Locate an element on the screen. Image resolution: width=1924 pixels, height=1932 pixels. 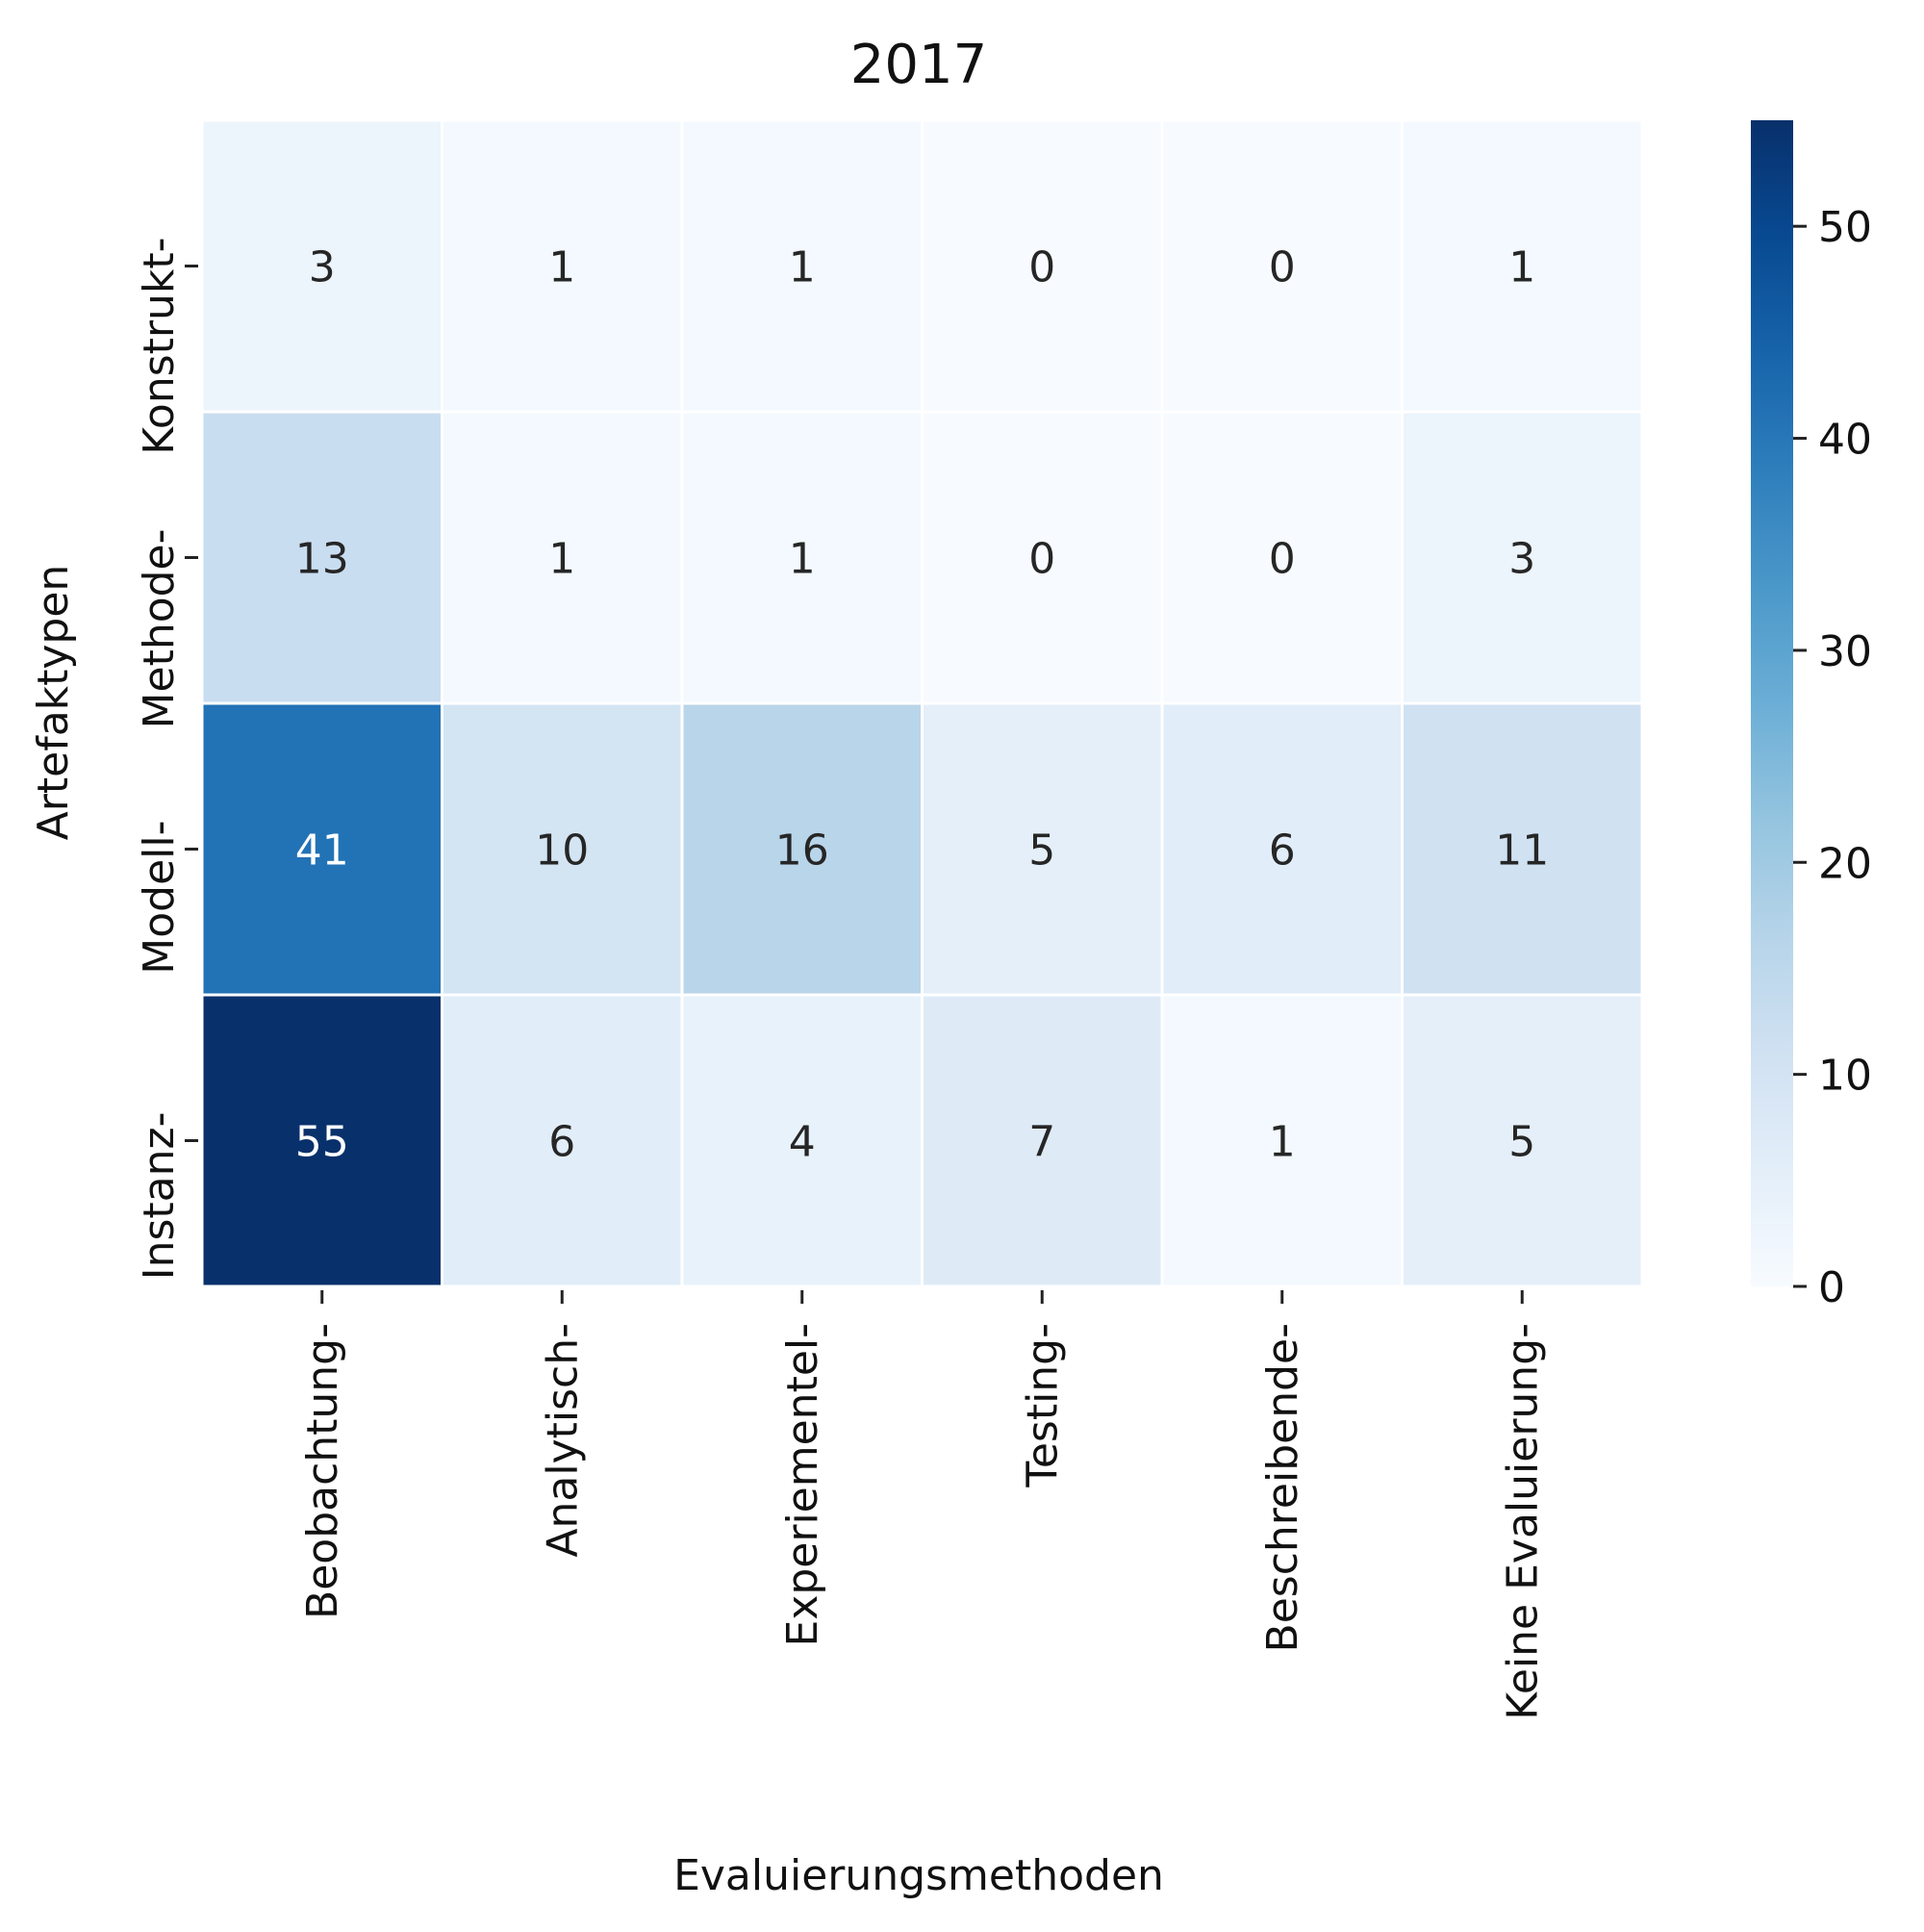
cell-value-label: 16 is located at coordinates (802, 851).